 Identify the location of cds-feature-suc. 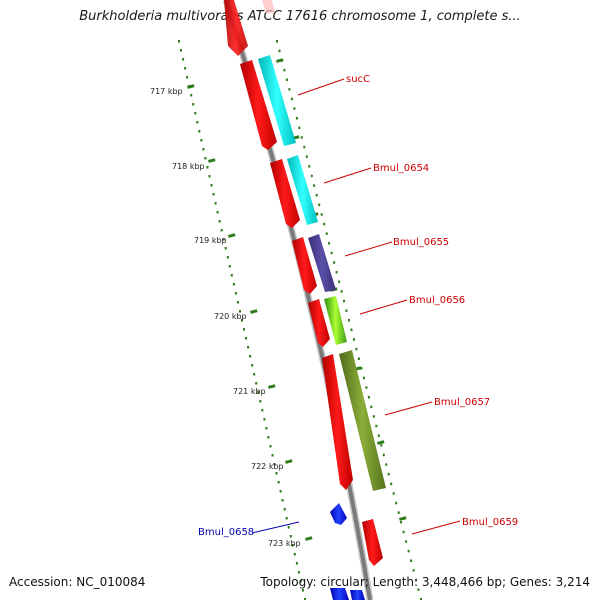
(258, 105).